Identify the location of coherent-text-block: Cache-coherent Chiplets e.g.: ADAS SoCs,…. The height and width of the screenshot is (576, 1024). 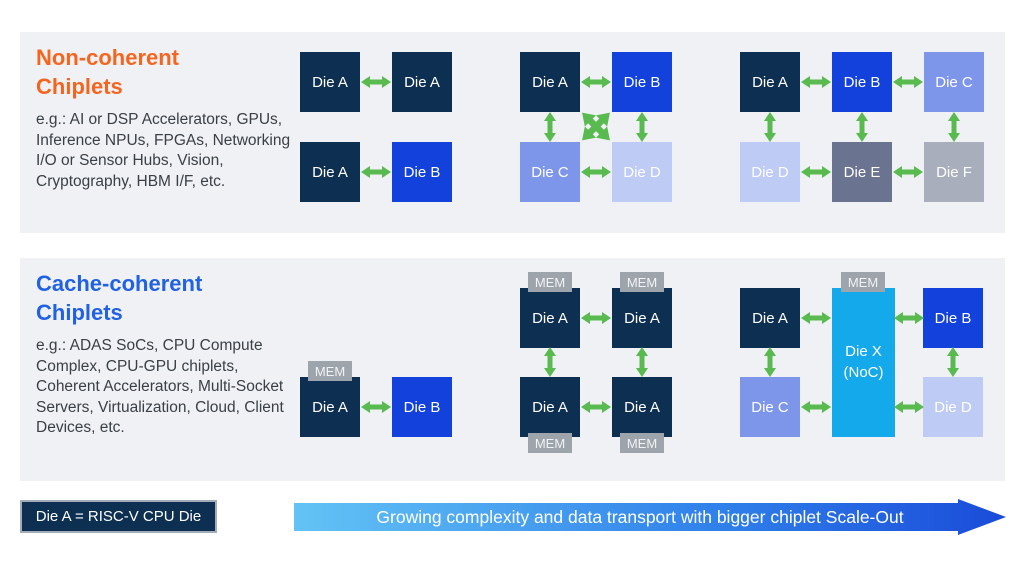
(167, 354).